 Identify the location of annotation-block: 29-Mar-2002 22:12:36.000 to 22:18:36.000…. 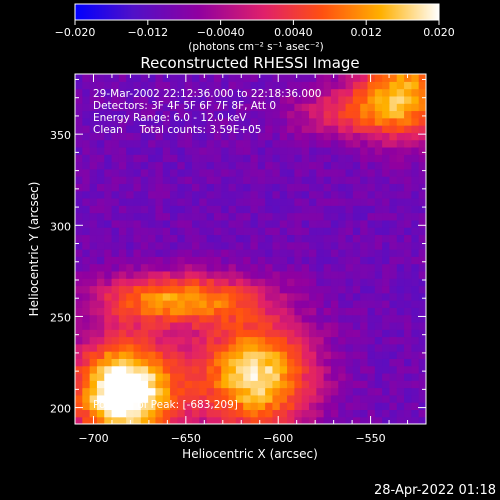
(207, 112).